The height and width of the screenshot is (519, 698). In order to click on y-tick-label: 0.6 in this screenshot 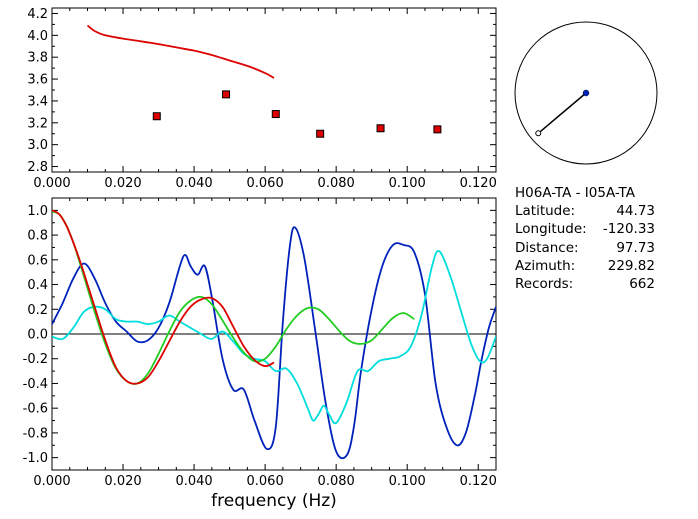, I will do `click(37, 260)`.